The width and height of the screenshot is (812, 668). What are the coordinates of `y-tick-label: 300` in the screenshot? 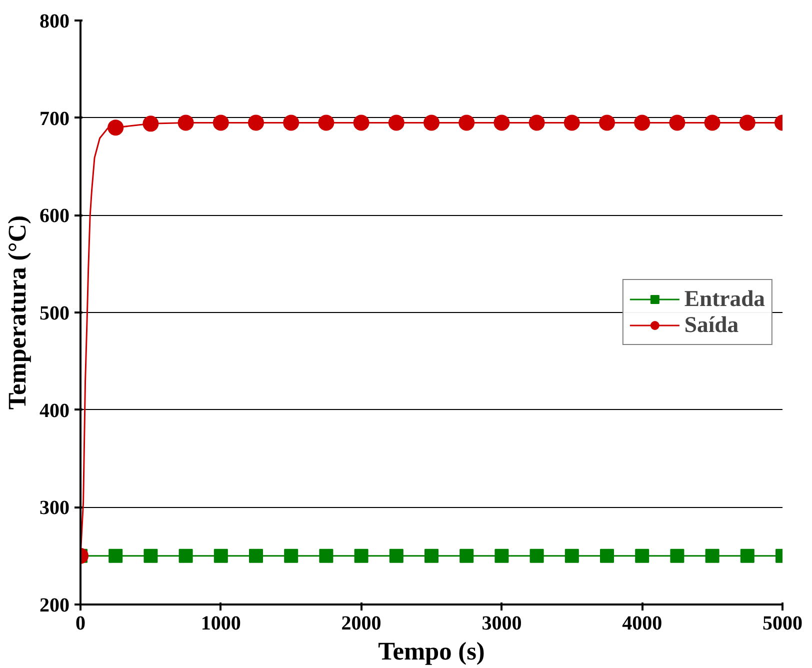 It's located at (55, 508).